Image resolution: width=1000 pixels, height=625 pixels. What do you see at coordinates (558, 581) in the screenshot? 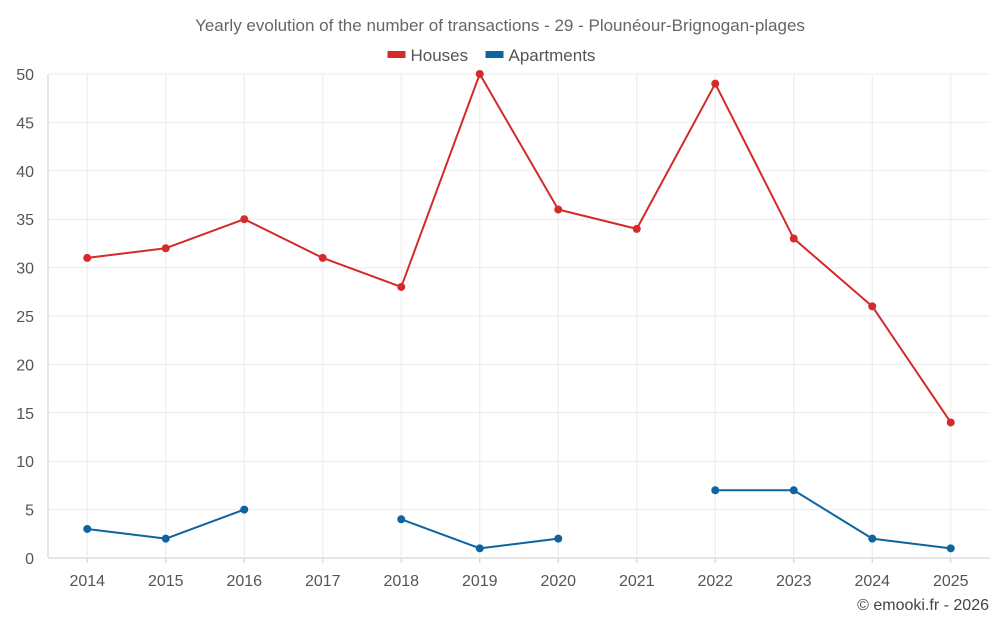
I see `x-tick-label: 2020` at bounding box center [558, 581].